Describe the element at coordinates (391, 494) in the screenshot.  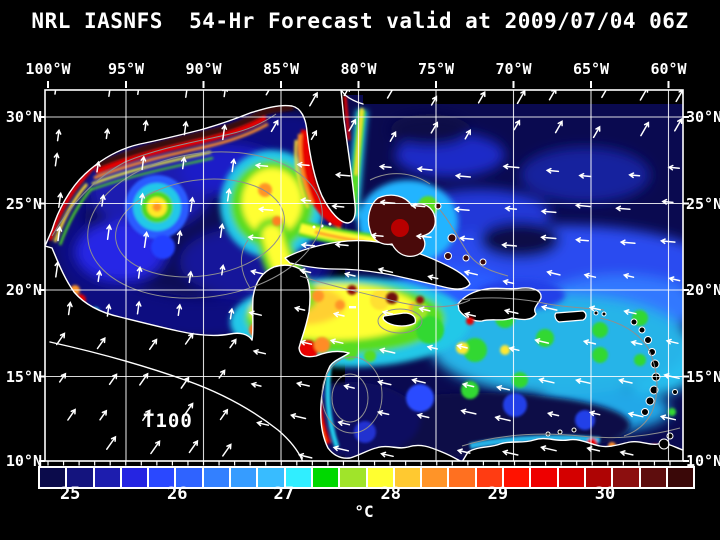
I see `colorbar-tick-label: 28` at that location.